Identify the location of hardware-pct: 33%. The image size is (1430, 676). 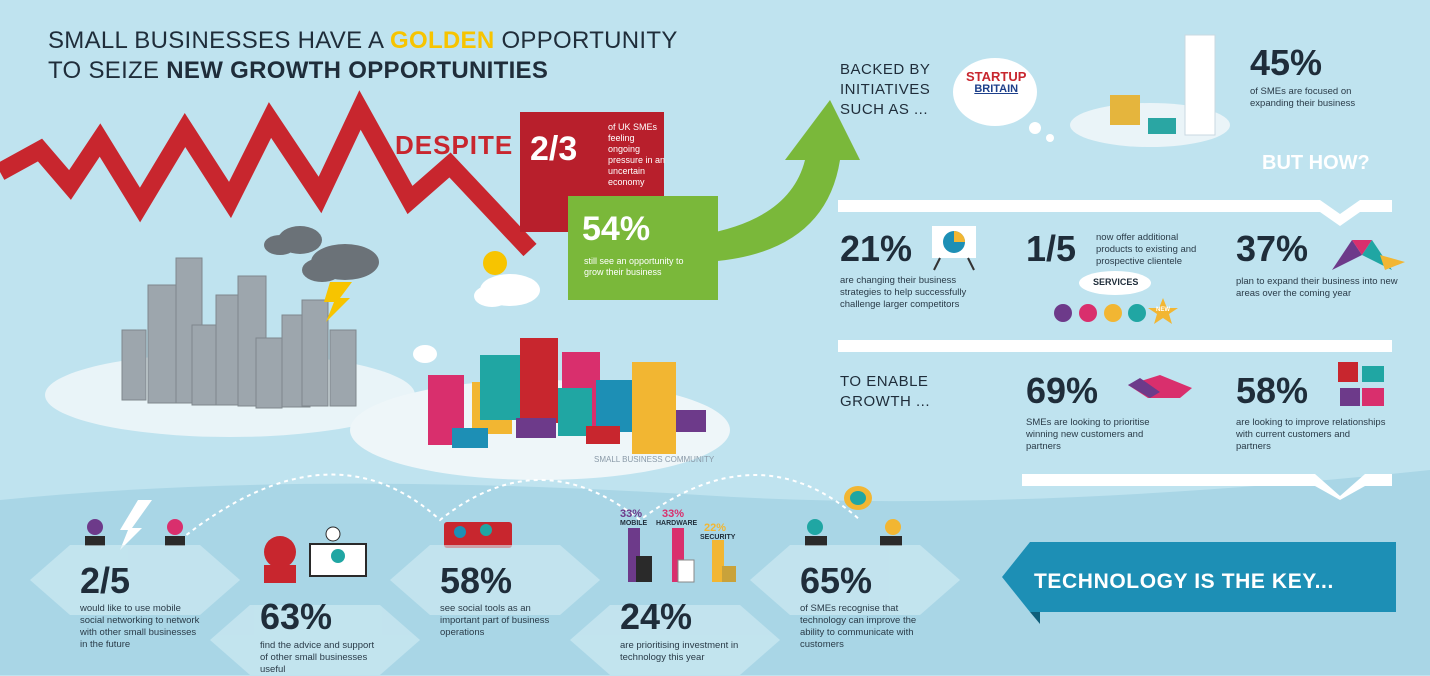
(673, 514).